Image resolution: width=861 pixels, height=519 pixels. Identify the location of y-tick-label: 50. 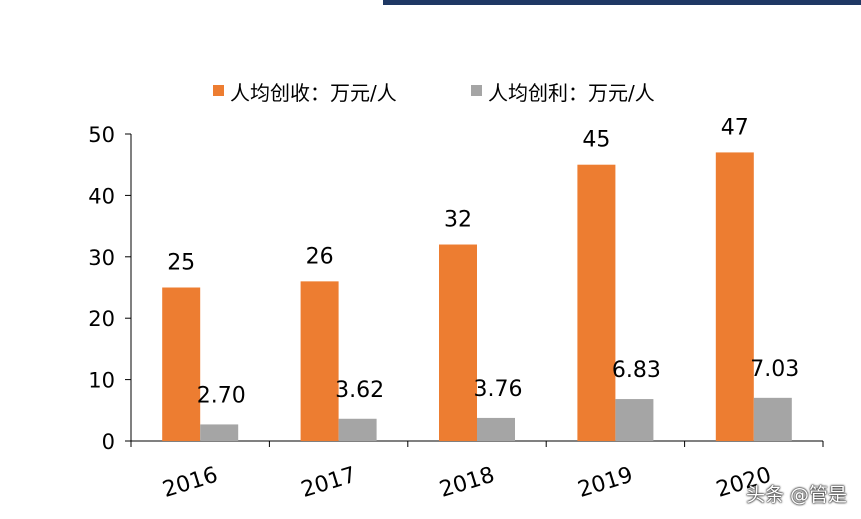
(101, 135).